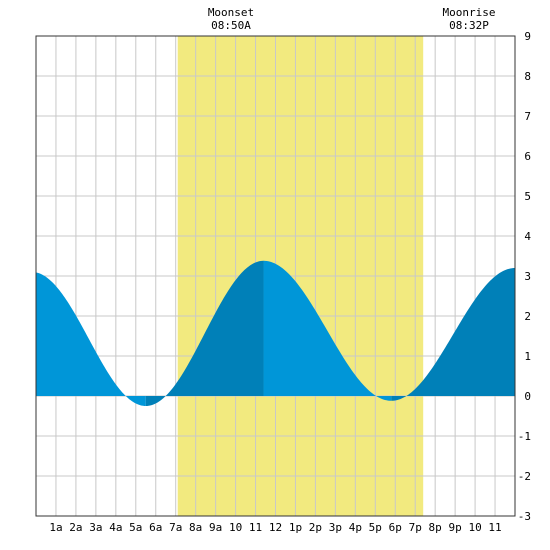 The width and height of the screenshot is (550, 550). Describe the element at coordinates (524, 436) in the screenshot. I see `y-tick-label: -1` at that location.